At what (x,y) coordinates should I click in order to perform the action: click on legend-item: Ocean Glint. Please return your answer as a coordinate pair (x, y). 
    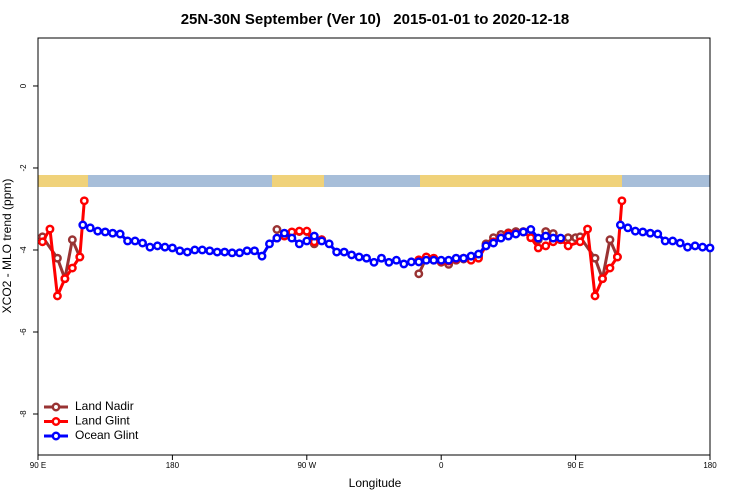
    Looking at the image, I should click on (91, 435).